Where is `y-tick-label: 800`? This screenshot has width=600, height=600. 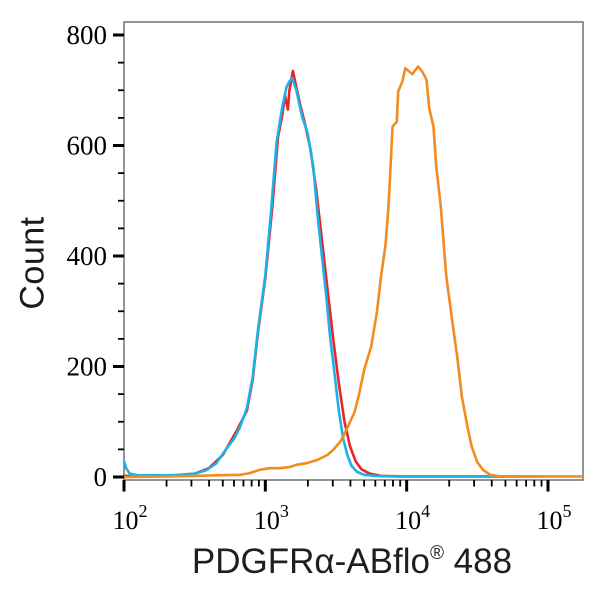 y-tick-label: 800 is located at coordinates (87, 35).